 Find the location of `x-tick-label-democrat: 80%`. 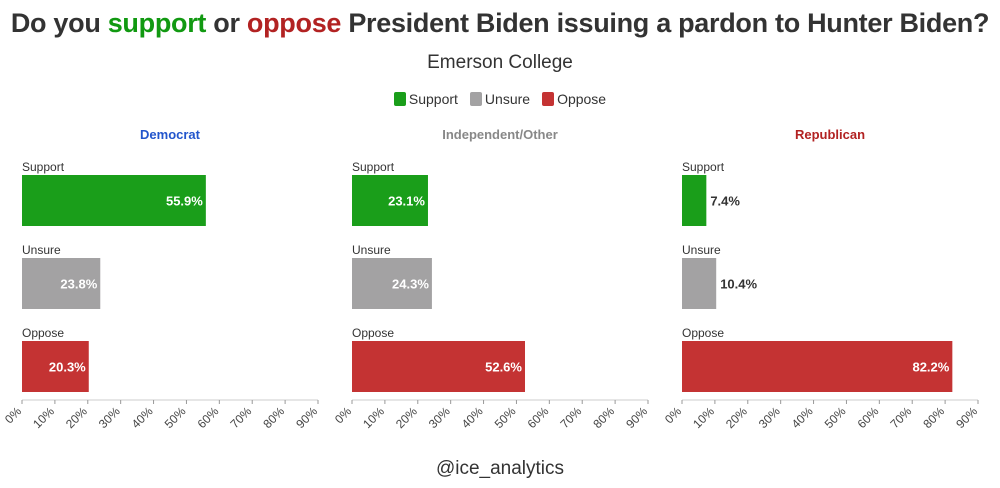

x-tick-label-democrat: 80% is located at coordinates (273, 417).